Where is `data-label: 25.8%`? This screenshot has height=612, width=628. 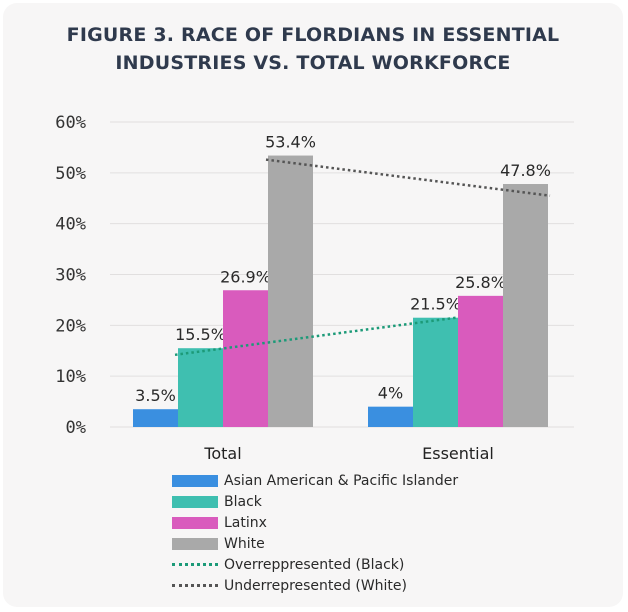
data-label: 25.8% is located at coordinates (480, 282).